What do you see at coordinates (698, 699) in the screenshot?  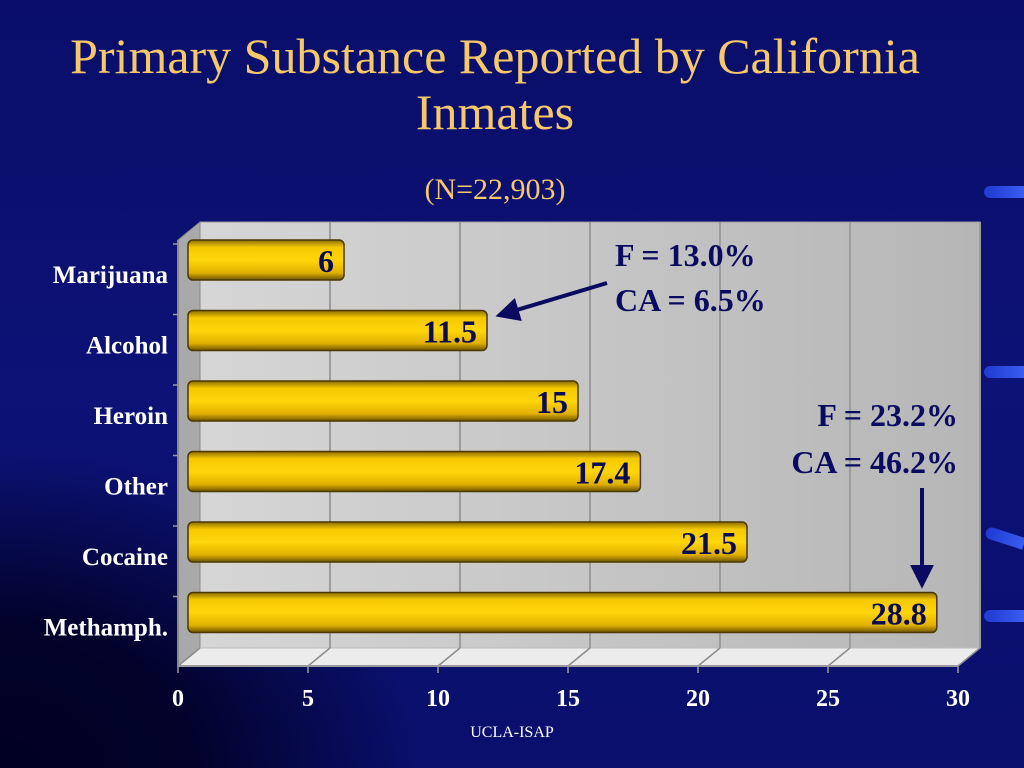 I see `x-tick-label: 20` at bounding box center [698, 699].